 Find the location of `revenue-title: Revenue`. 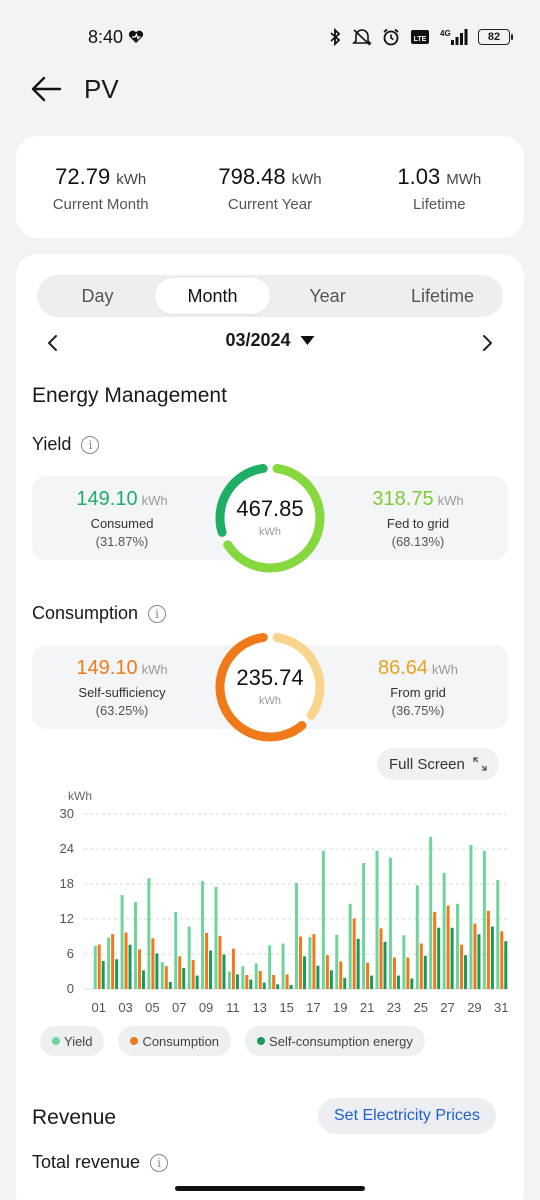

revenue-title: Revenue is located at coordinates (74, 1117).